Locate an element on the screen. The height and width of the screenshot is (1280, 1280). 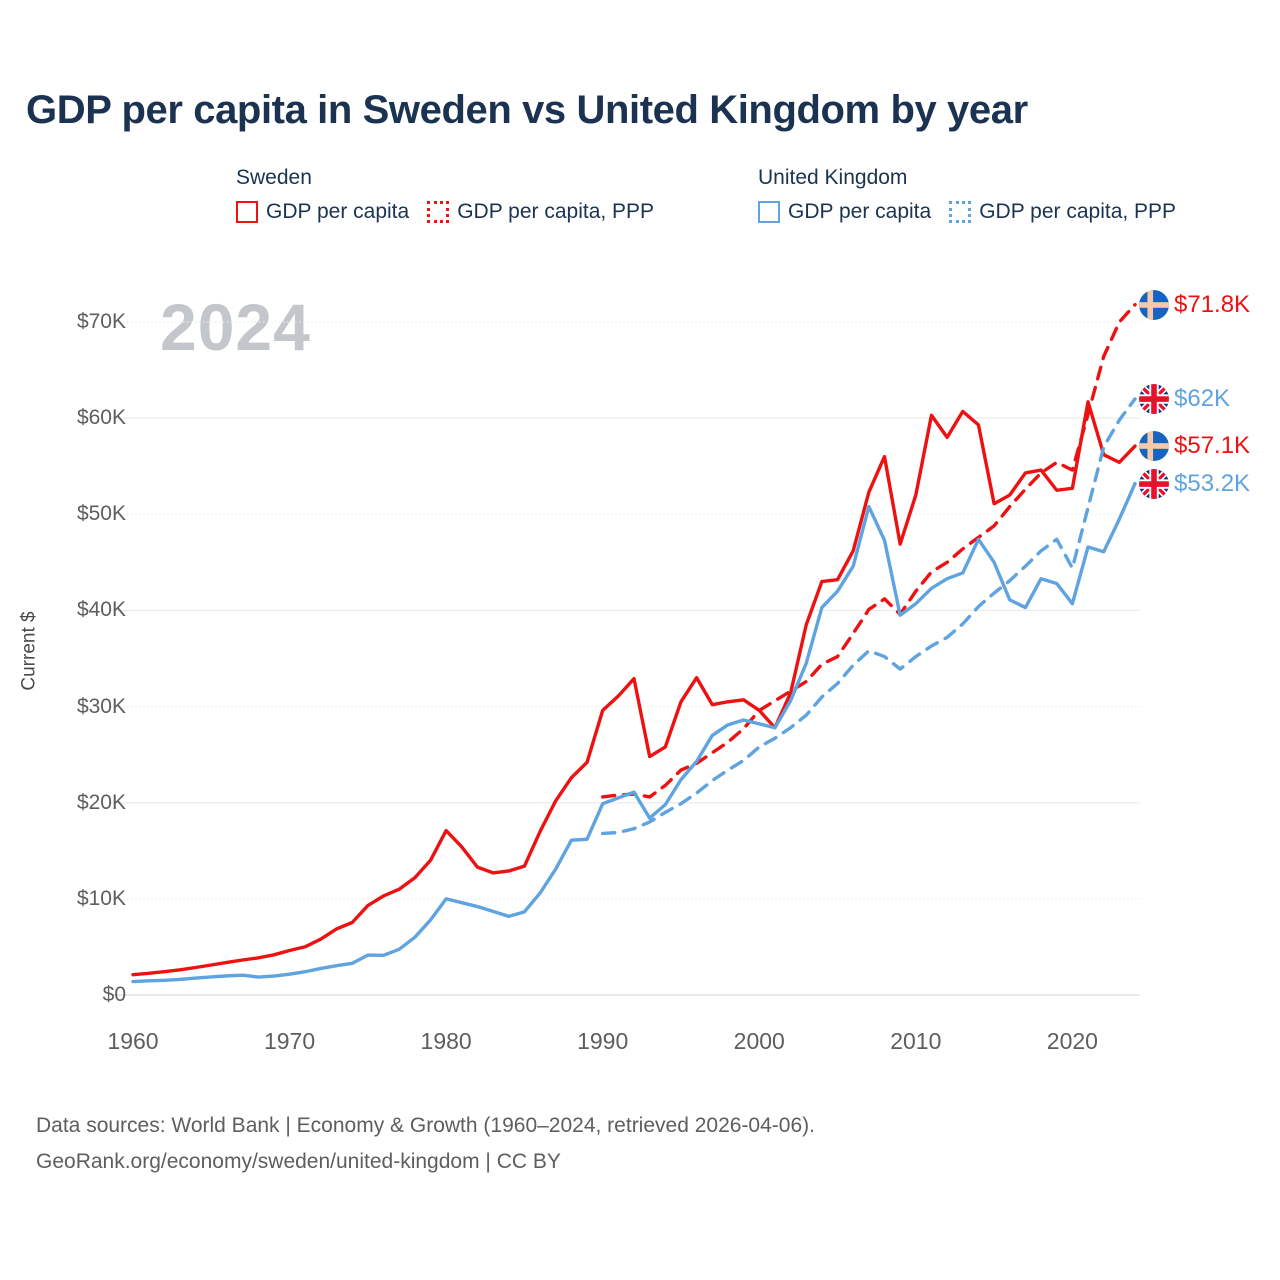
y-axis-tick-label: $40K is located at coordinates (101, 610).